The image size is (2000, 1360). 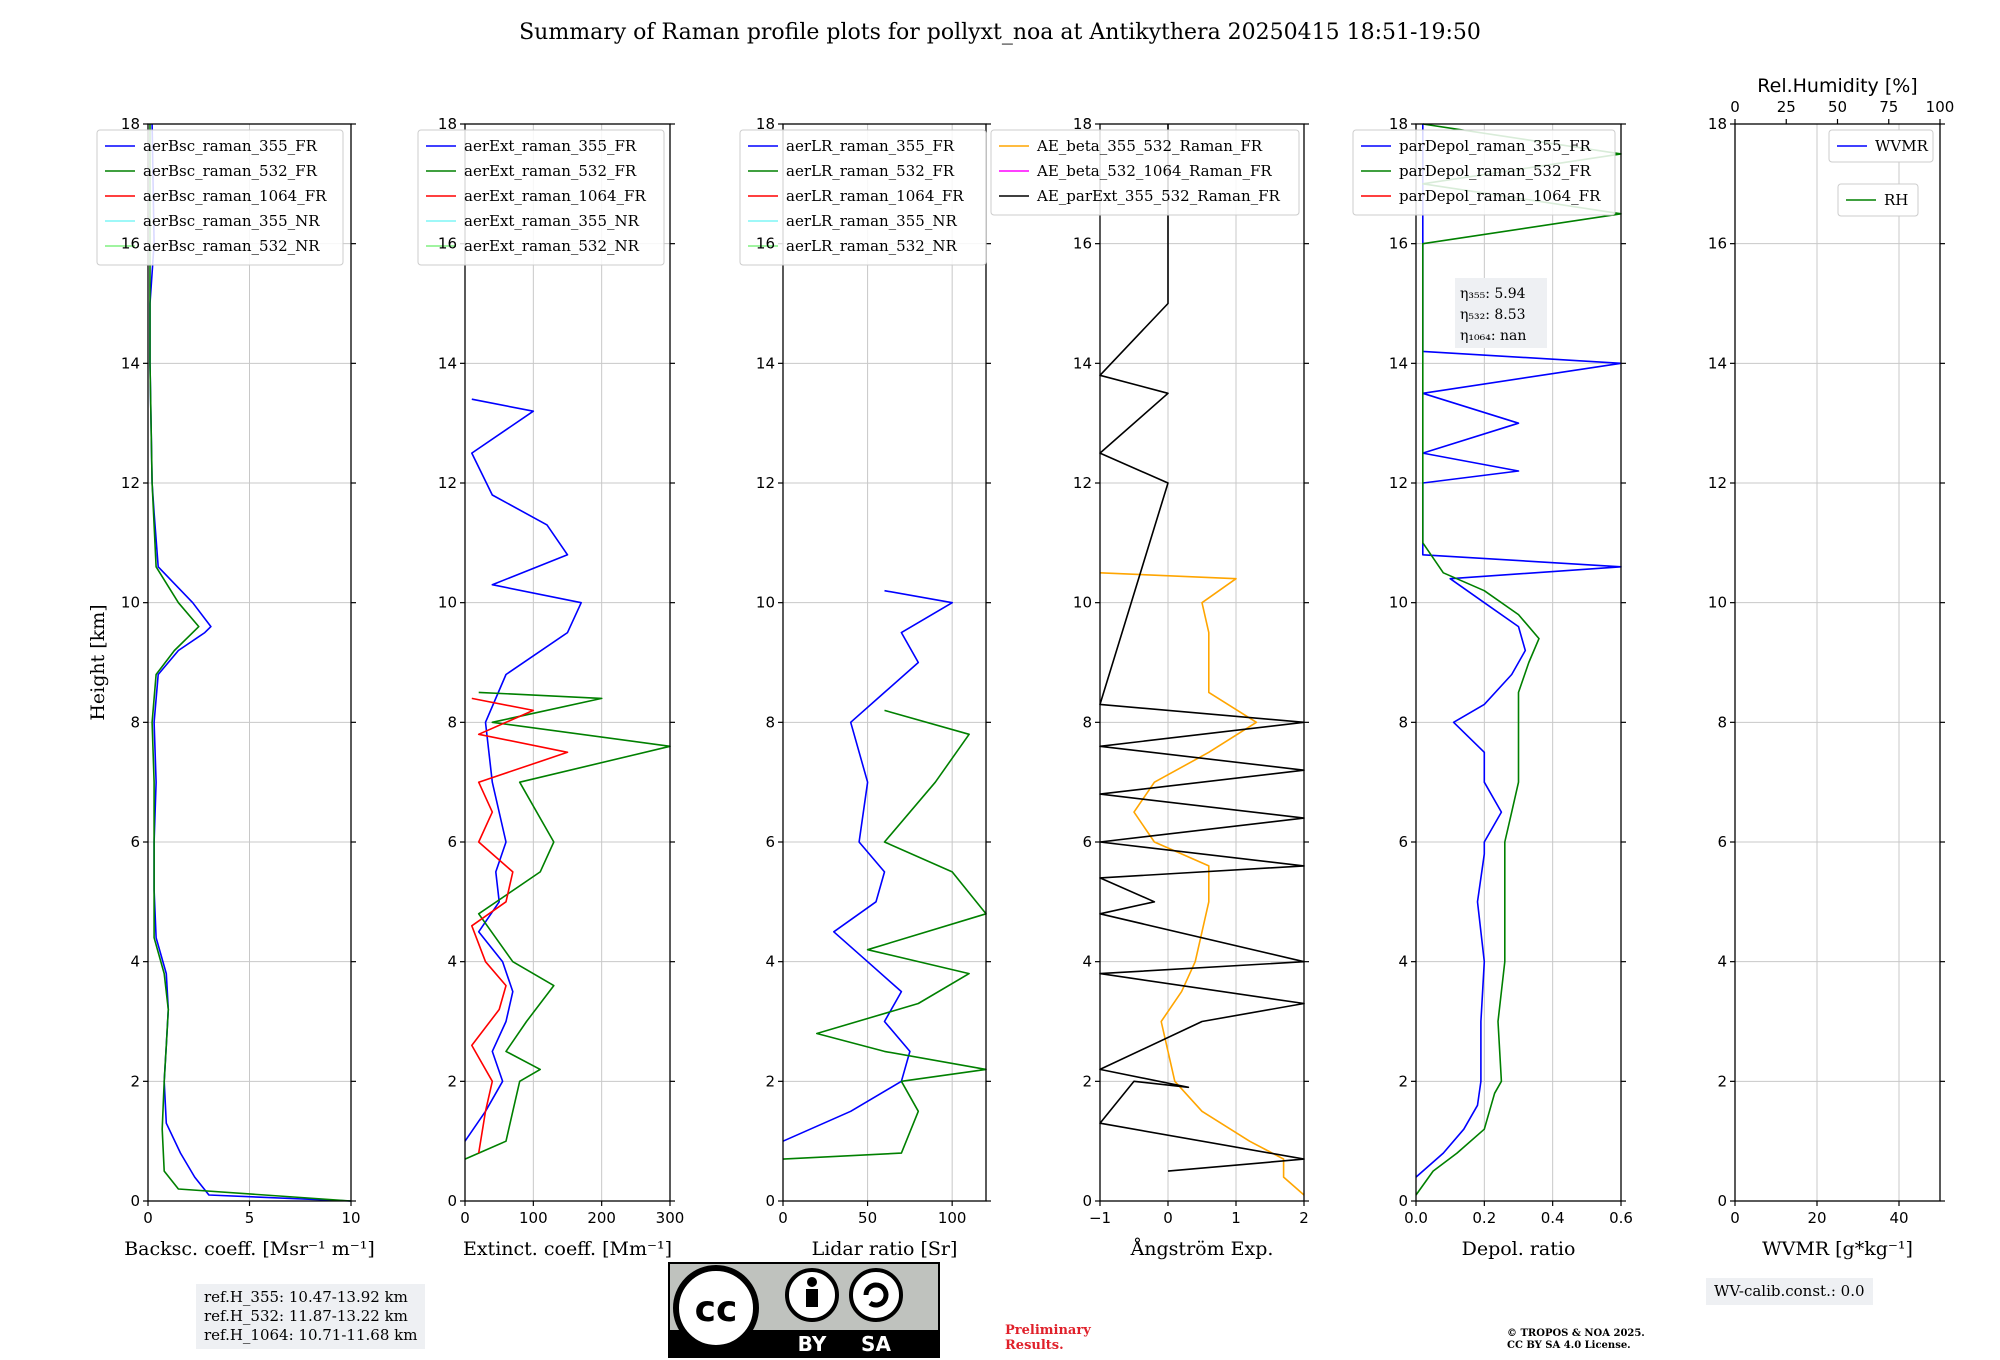 What do you see at coordinates (1837, 107) in the screenshot?
I see `top-tick-label: 50` at bounding box center [1837, 107].